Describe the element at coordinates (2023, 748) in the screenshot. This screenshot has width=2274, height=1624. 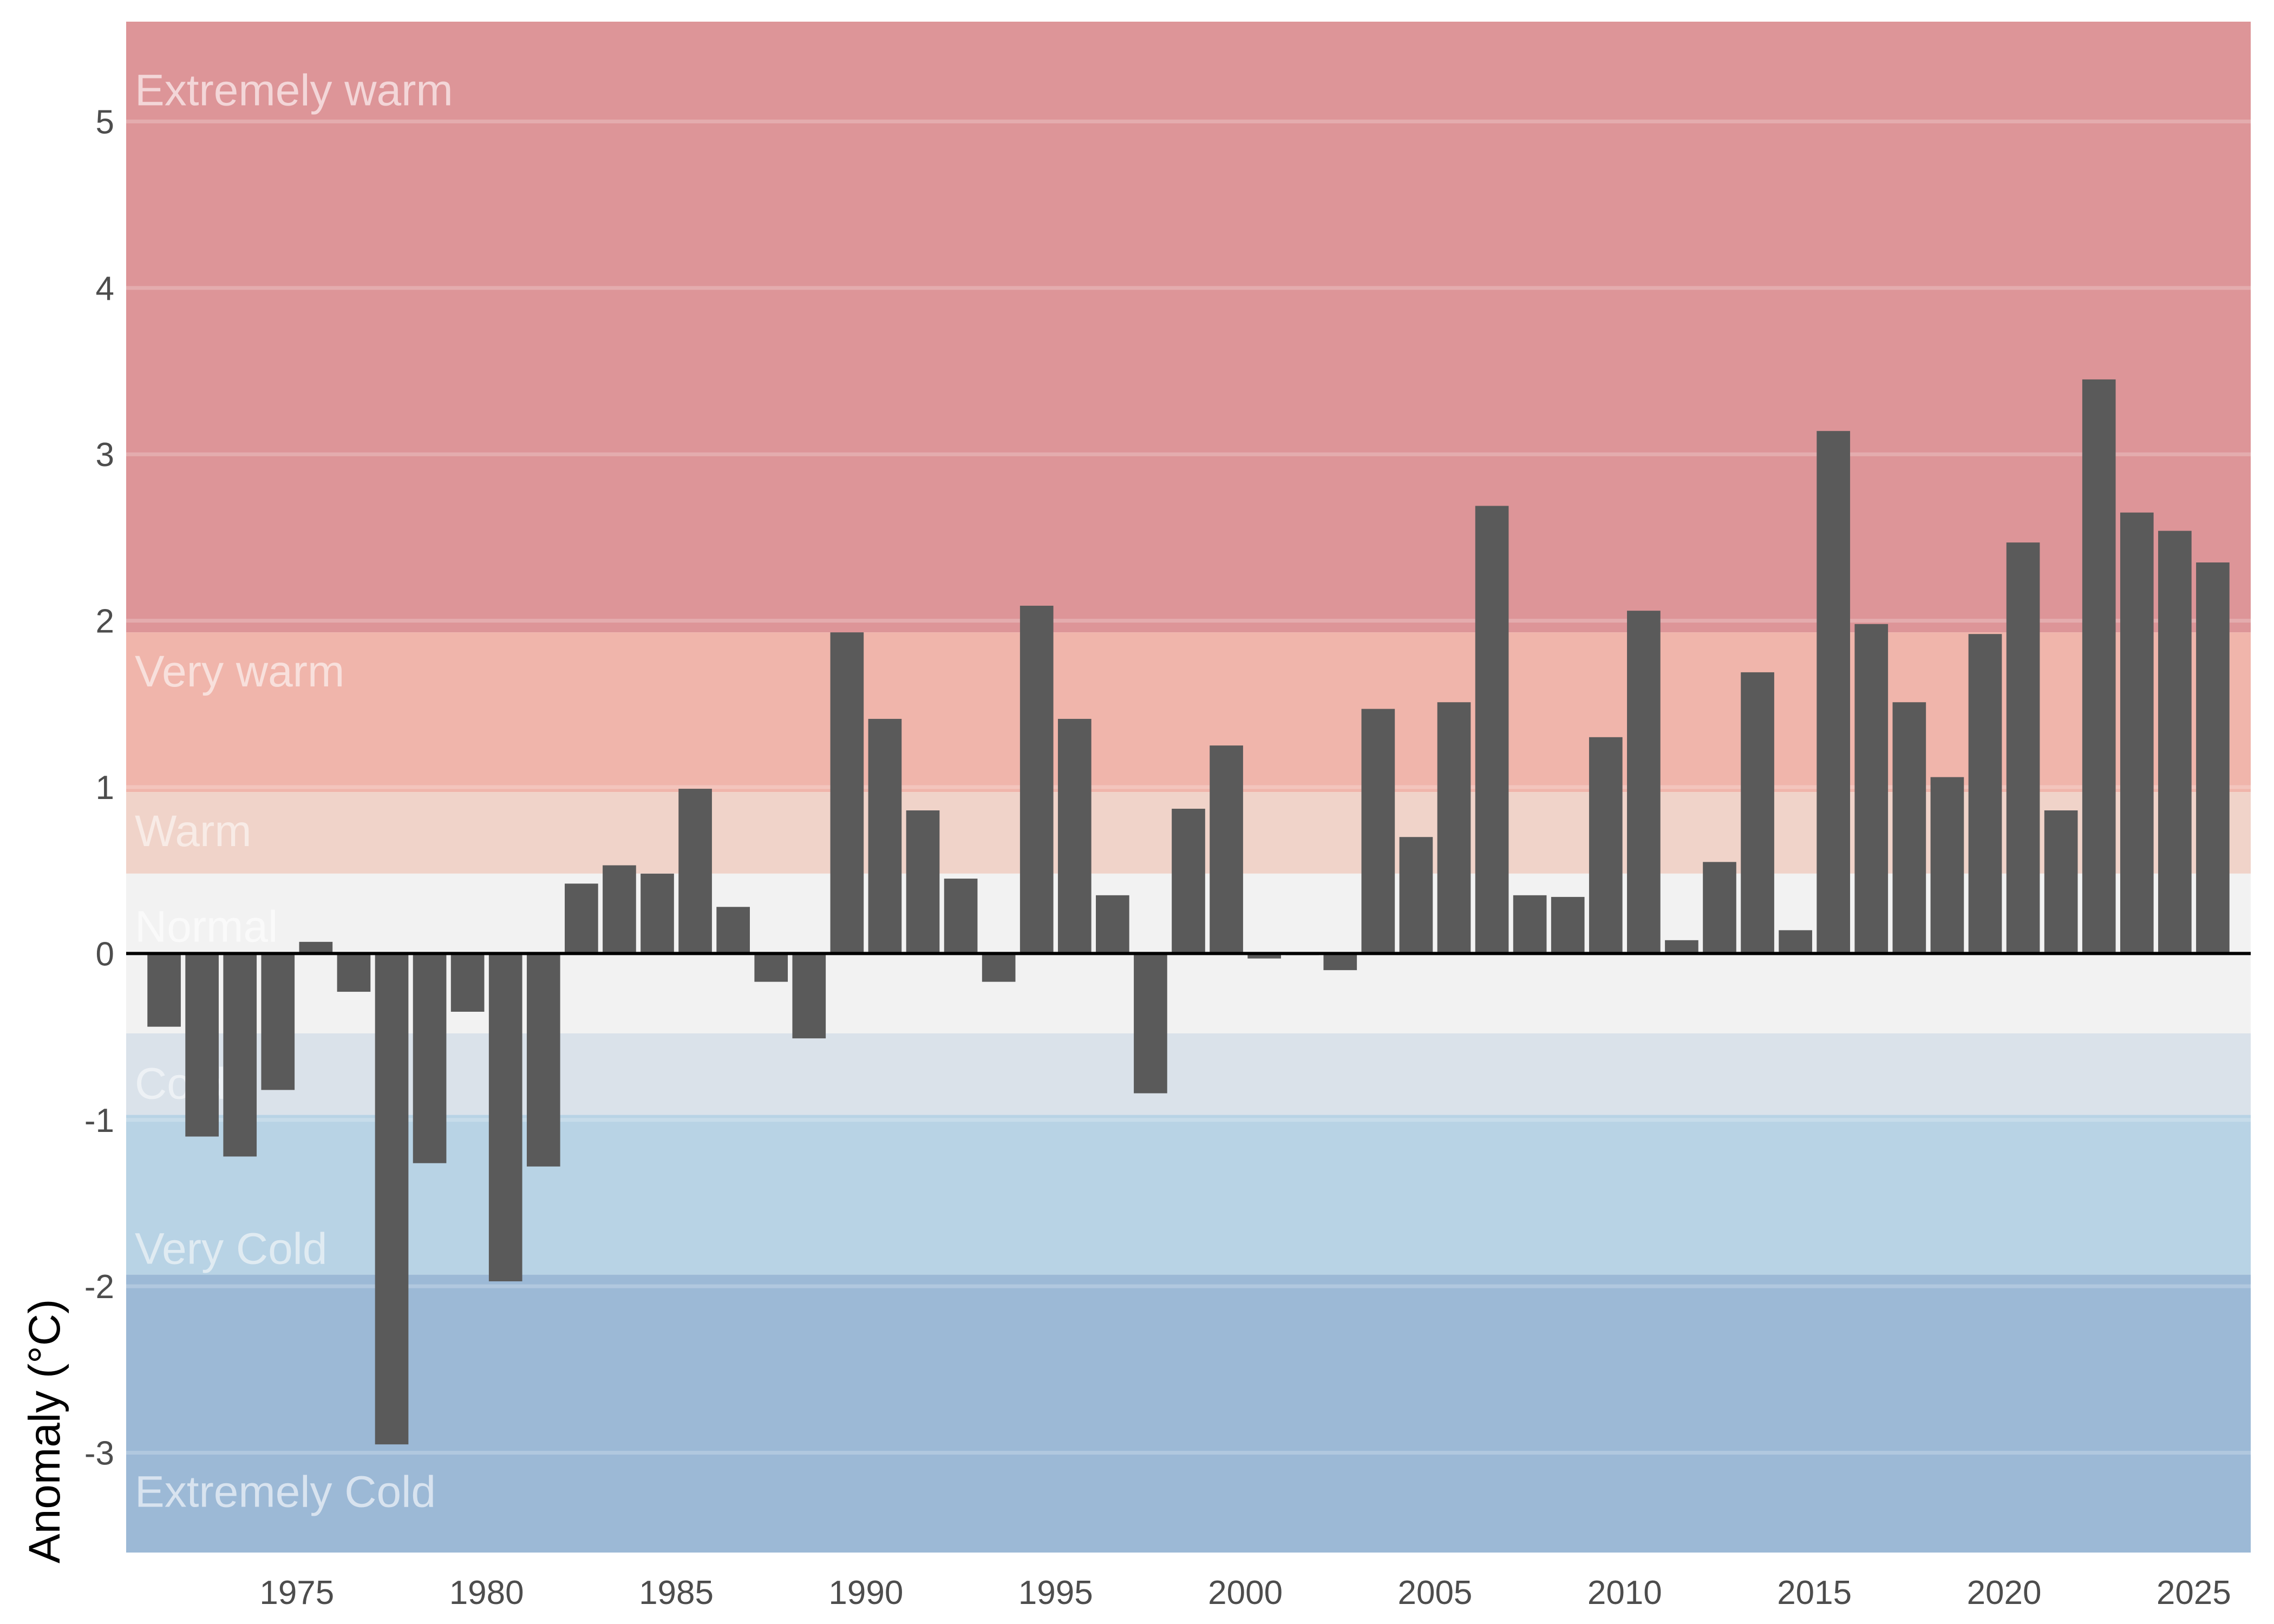
I see `bar-2020` at that location.